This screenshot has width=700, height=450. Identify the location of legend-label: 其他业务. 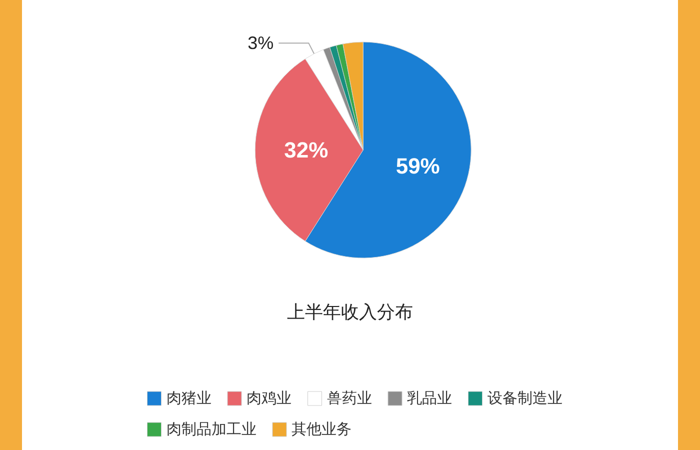
(322, 429).